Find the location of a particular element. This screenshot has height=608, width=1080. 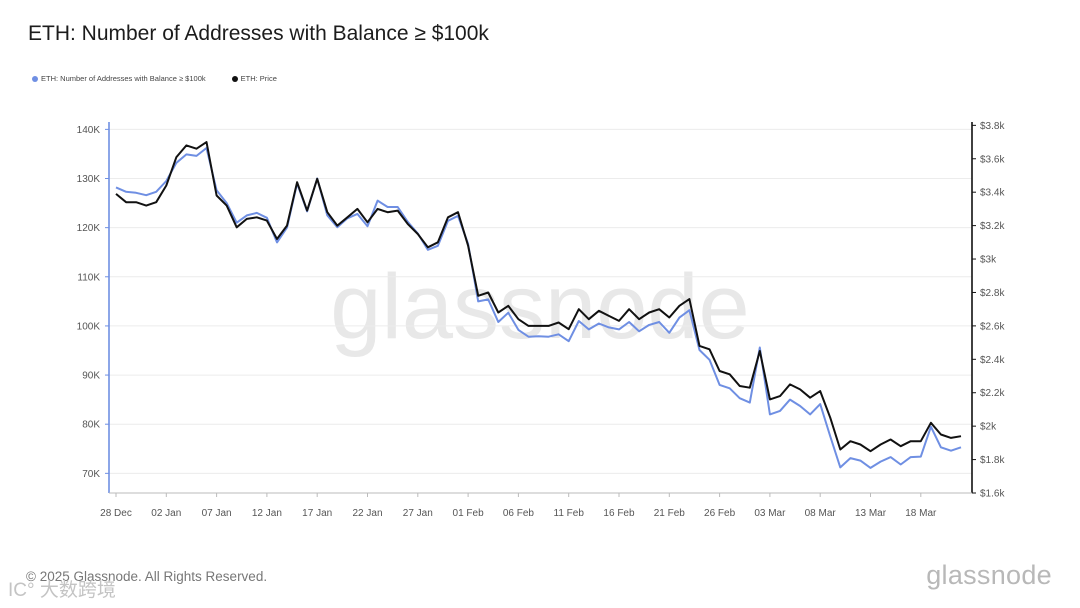

x-tick-label: 01 Feb is located at coordinates (469, 513).